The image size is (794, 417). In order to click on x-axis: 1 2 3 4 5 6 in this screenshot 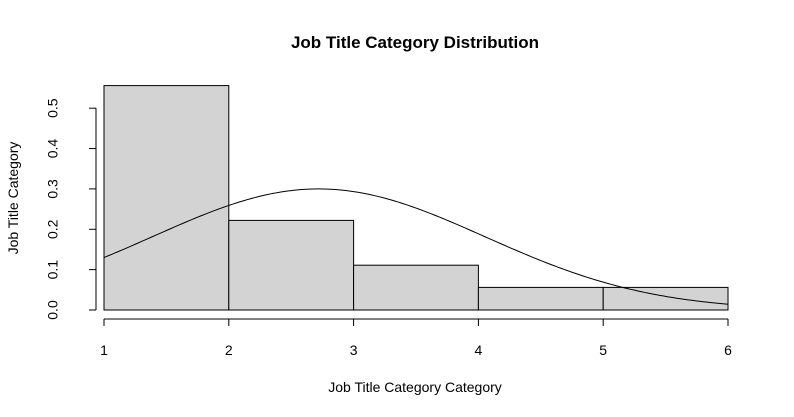, I will do `click(416, 338)`.